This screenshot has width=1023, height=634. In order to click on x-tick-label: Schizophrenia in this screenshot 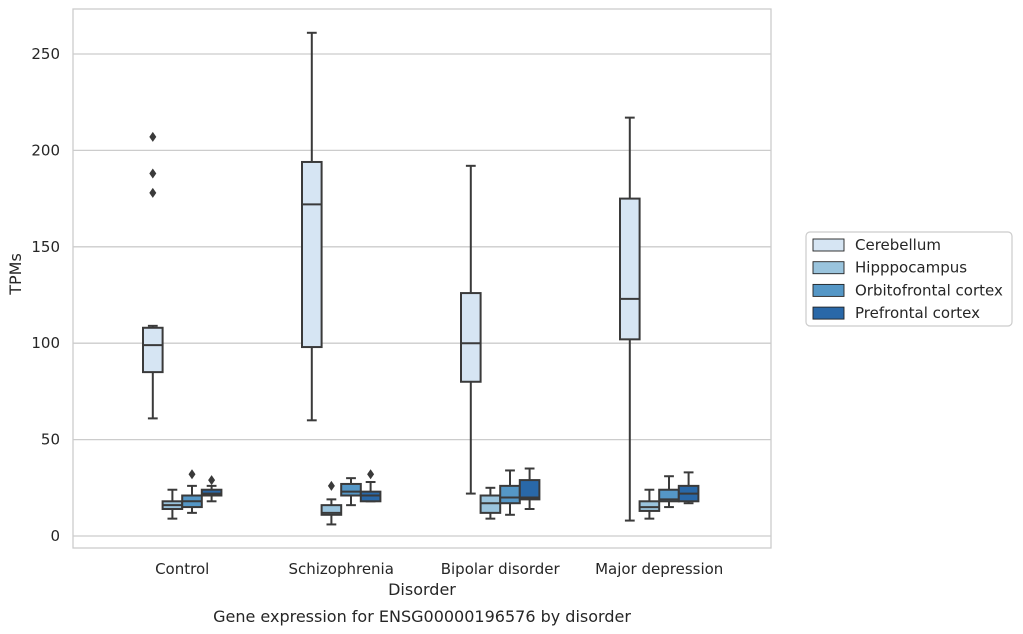, I will do `click(340, 569)`.